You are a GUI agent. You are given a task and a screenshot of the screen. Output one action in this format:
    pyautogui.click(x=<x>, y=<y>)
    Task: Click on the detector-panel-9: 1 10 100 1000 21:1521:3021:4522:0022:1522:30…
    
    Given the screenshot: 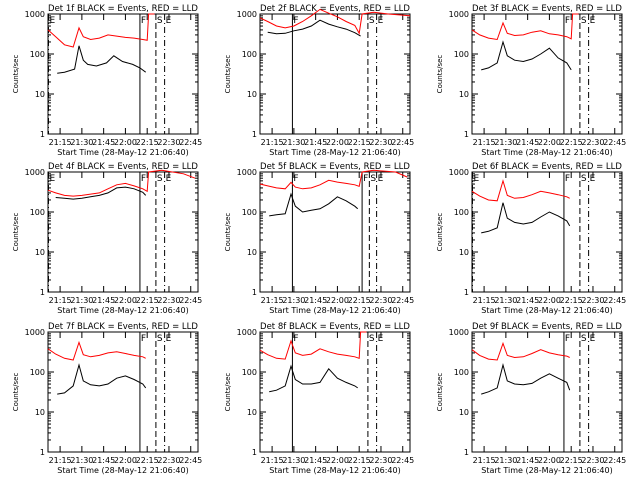 What is the action you would take?
    pyautogui.click(x=531, y=398)
    